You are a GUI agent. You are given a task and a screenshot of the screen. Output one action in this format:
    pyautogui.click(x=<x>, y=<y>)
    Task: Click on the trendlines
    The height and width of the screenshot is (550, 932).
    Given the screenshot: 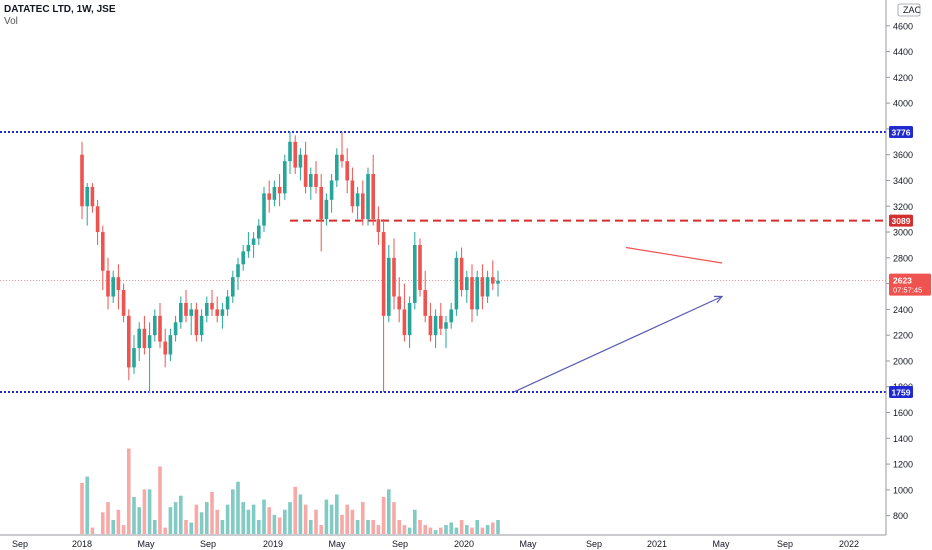 What is the action you would take?
    pyautogui.click(x=618, y=319)
    